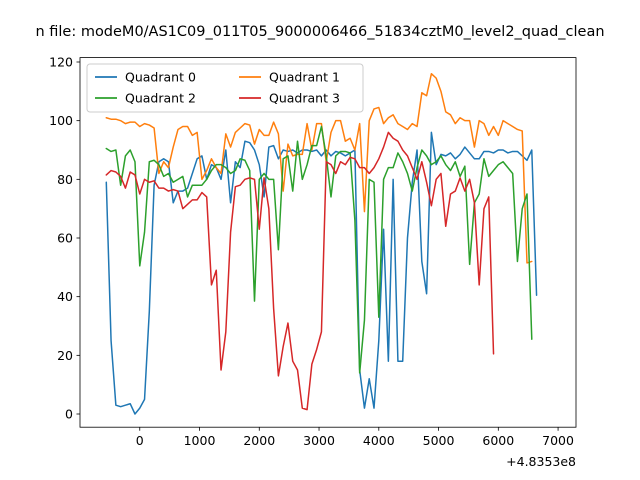  What do you see at coordinates (65, 238) in the screenshot?
I see `y-tick-label: 60` at bounding box center [65, 238].